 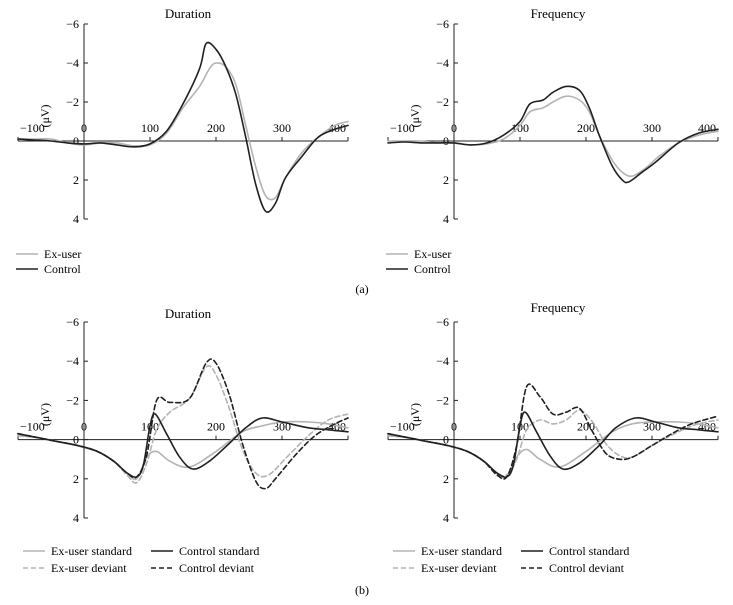 I want to click on series-line-ex-user-deviant, so click(x=183, y=424).